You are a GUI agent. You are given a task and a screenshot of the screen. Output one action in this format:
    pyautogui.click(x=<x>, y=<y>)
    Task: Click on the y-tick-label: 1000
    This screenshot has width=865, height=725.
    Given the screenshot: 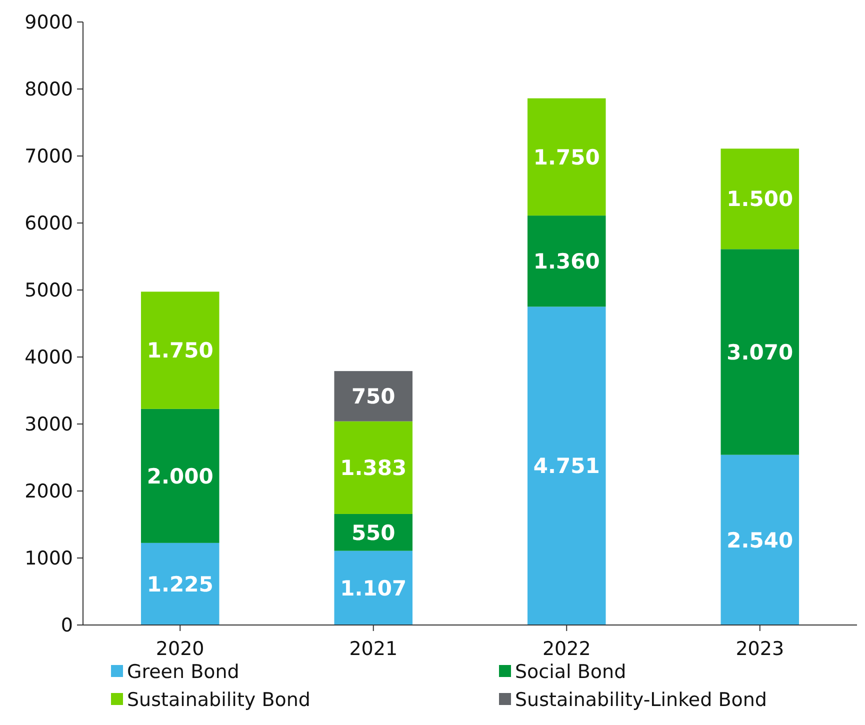 What is the action you would take?
    pyautogui.click(x=48, y=559)
    